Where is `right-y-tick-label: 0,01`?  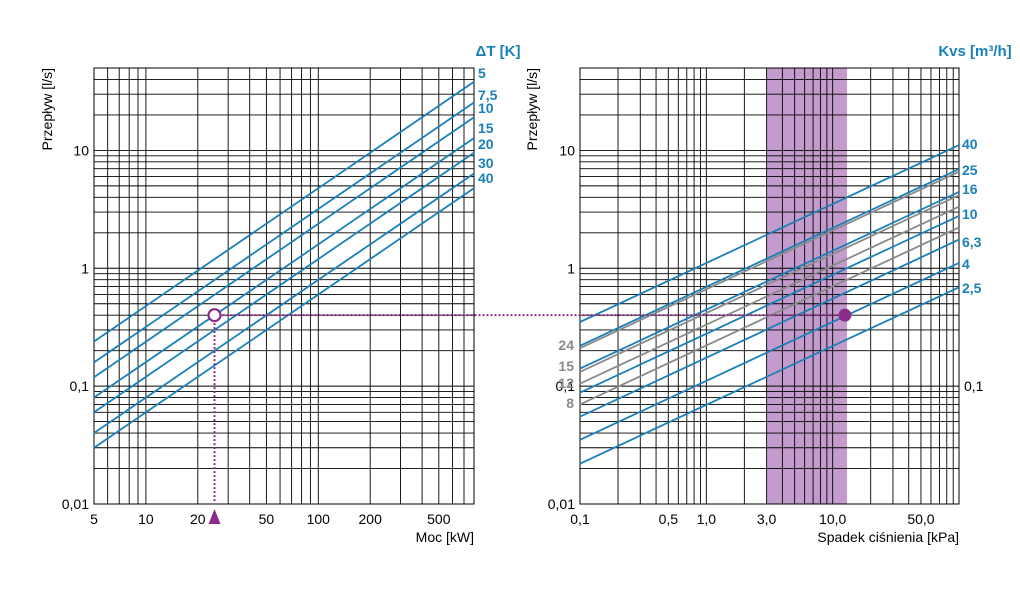
right-y-tick-label: 0,01 is located at coordinates (561, 504).